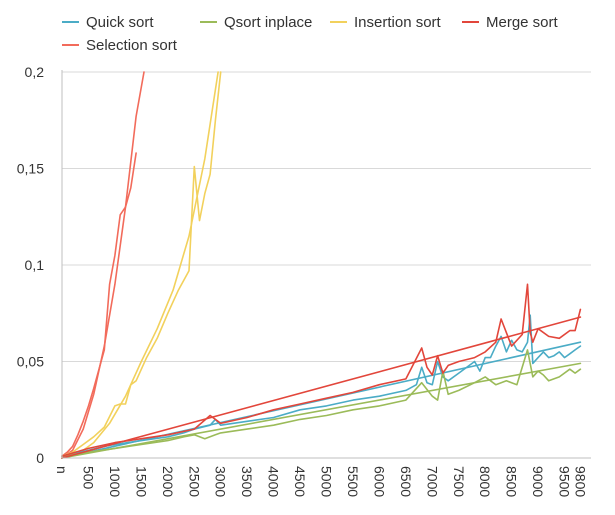 This screenshot has height=515, width=615. What do you see at coordinates (221, 481) in the screenshot?
I see `x-tick-label-6: 3000` at bounding box center [221, 481].